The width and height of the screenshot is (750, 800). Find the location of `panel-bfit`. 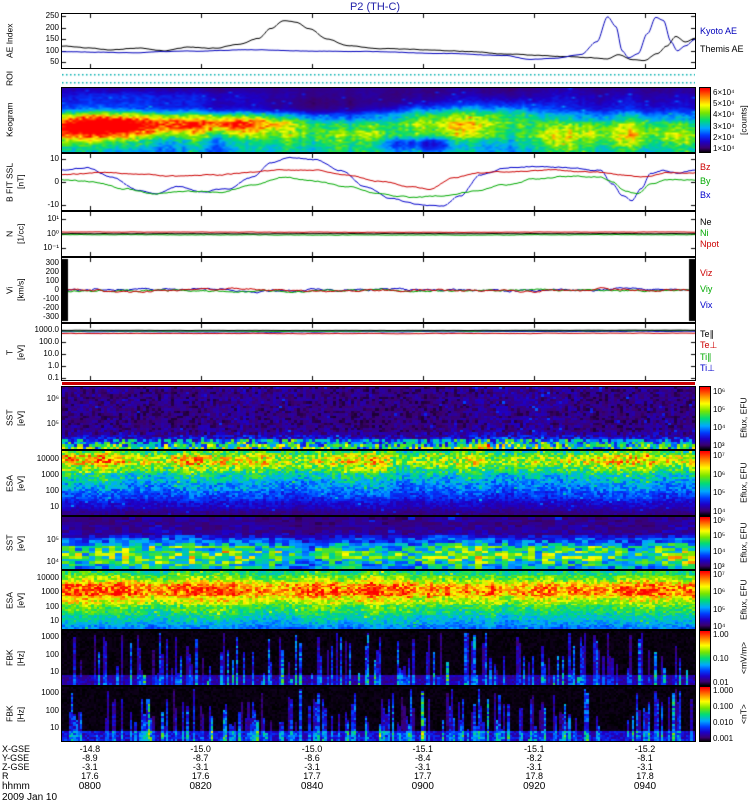

panel-bfit is located at coordinates (378, 182).